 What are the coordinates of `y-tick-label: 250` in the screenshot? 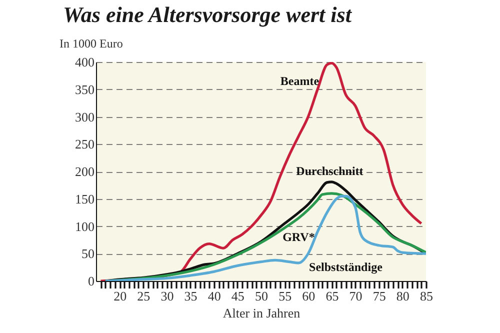 It's located at (84, 144).